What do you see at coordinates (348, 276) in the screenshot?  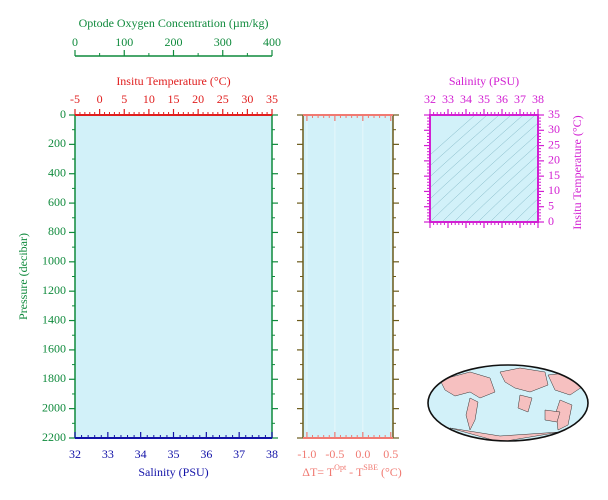 I see `plot-background` at bounding box center [348, 276].